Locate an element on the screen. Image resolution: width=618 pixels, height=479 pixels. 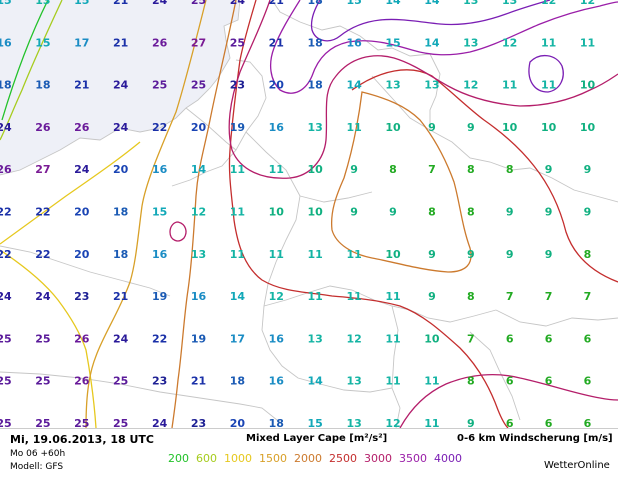
valid-time: Mi, 19.06.2013, 18 UTC is located at coordinates (82, 439).